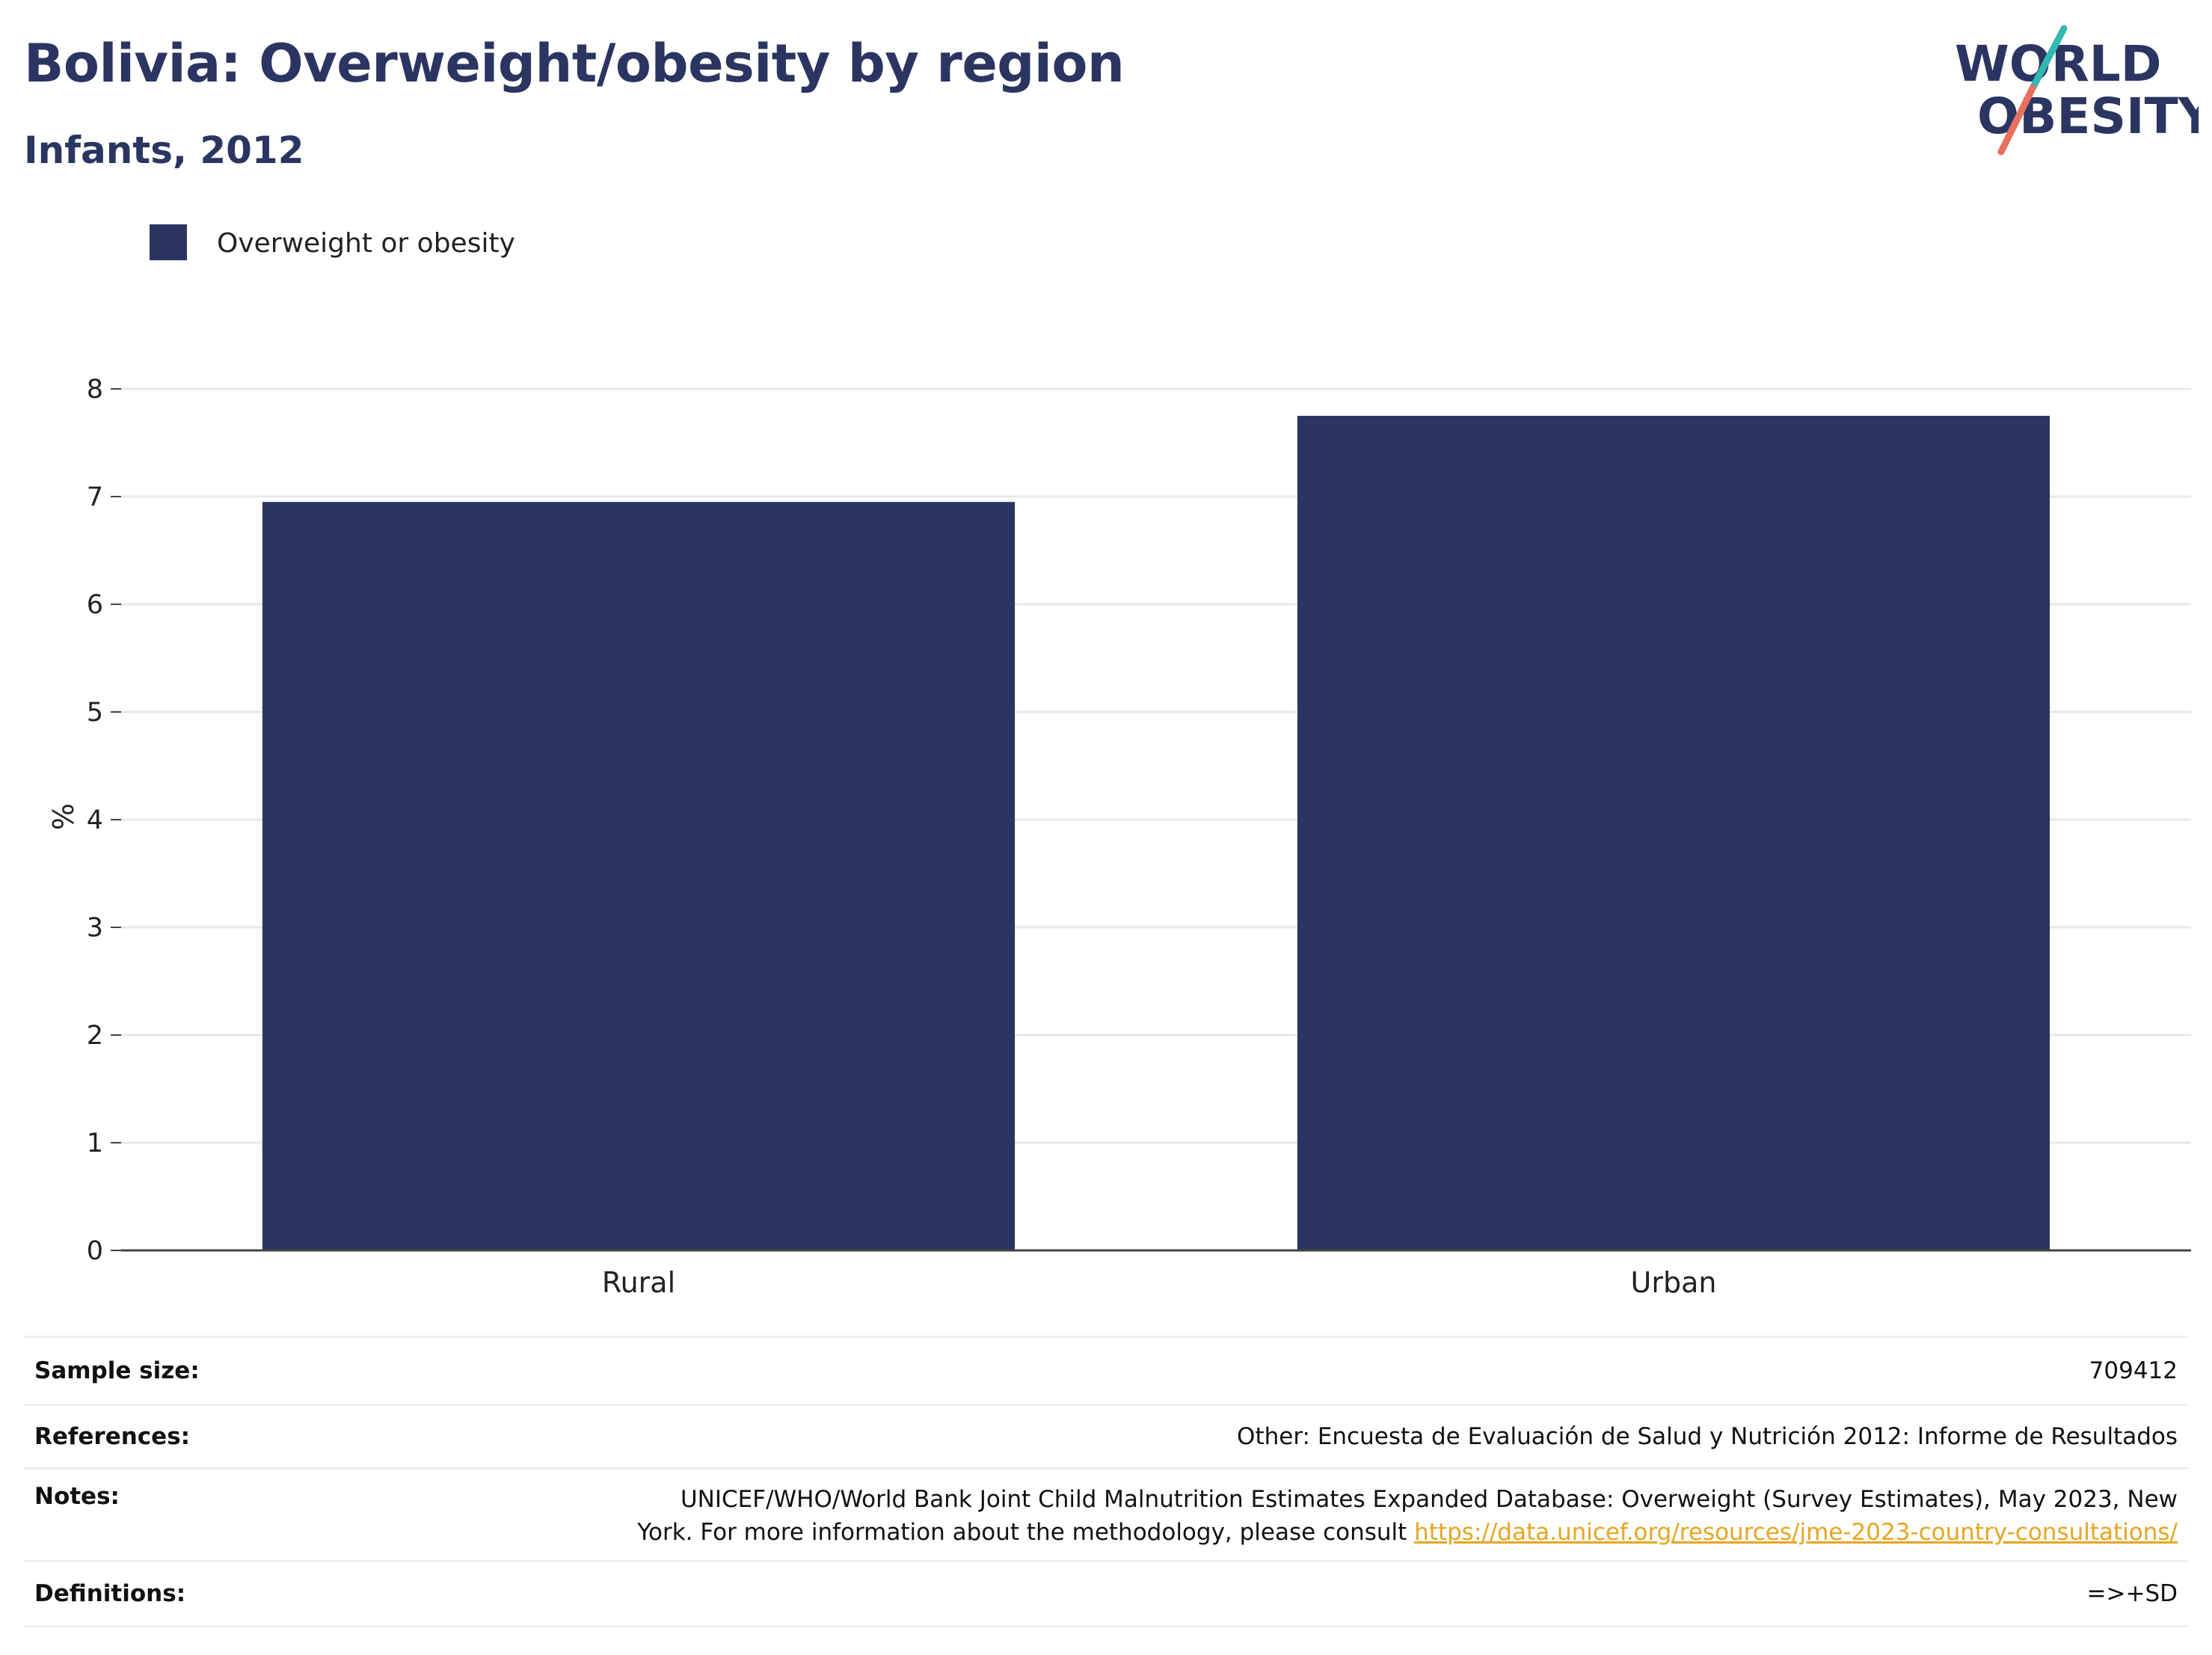 The height and width of the screenshot is (1655, 2212). What do you see at coordinates (366, 243) in the screenshot?
I see `legend-label: Overweight or obesity` at bounding box center [366, 243].